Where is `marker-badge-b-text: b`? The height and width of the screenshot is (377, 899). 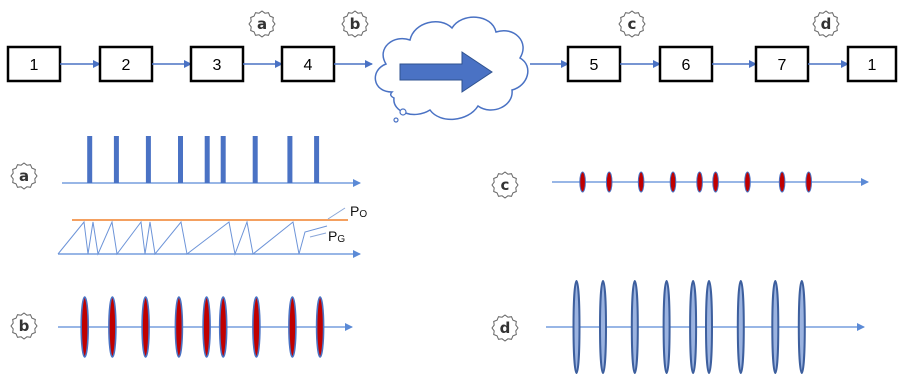 marker-badge-b-text: b is located at coordinates (355, 24).